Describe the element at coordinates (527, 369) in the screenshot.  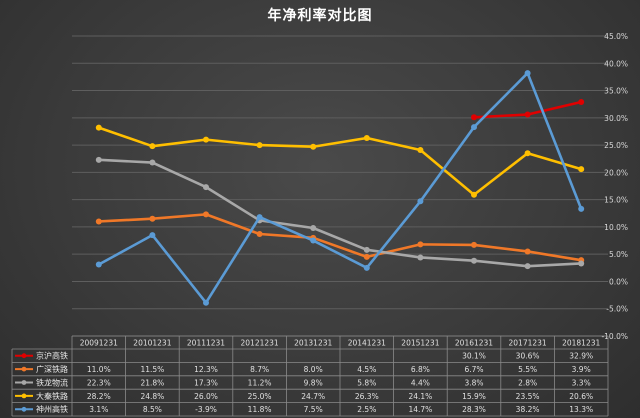
I see `table-value: 5.5%` at that location.